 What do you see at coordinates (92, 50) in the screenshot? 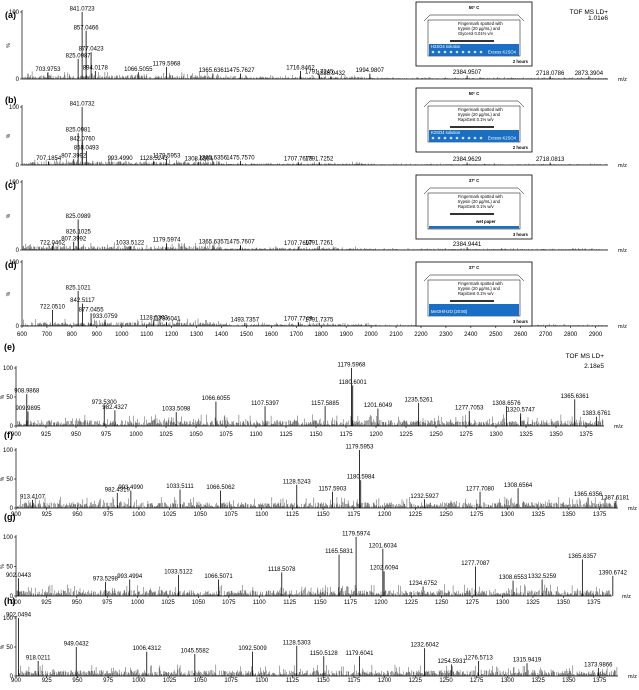
I see `peak-label: 877.0423` at bounding box center [92, 50].